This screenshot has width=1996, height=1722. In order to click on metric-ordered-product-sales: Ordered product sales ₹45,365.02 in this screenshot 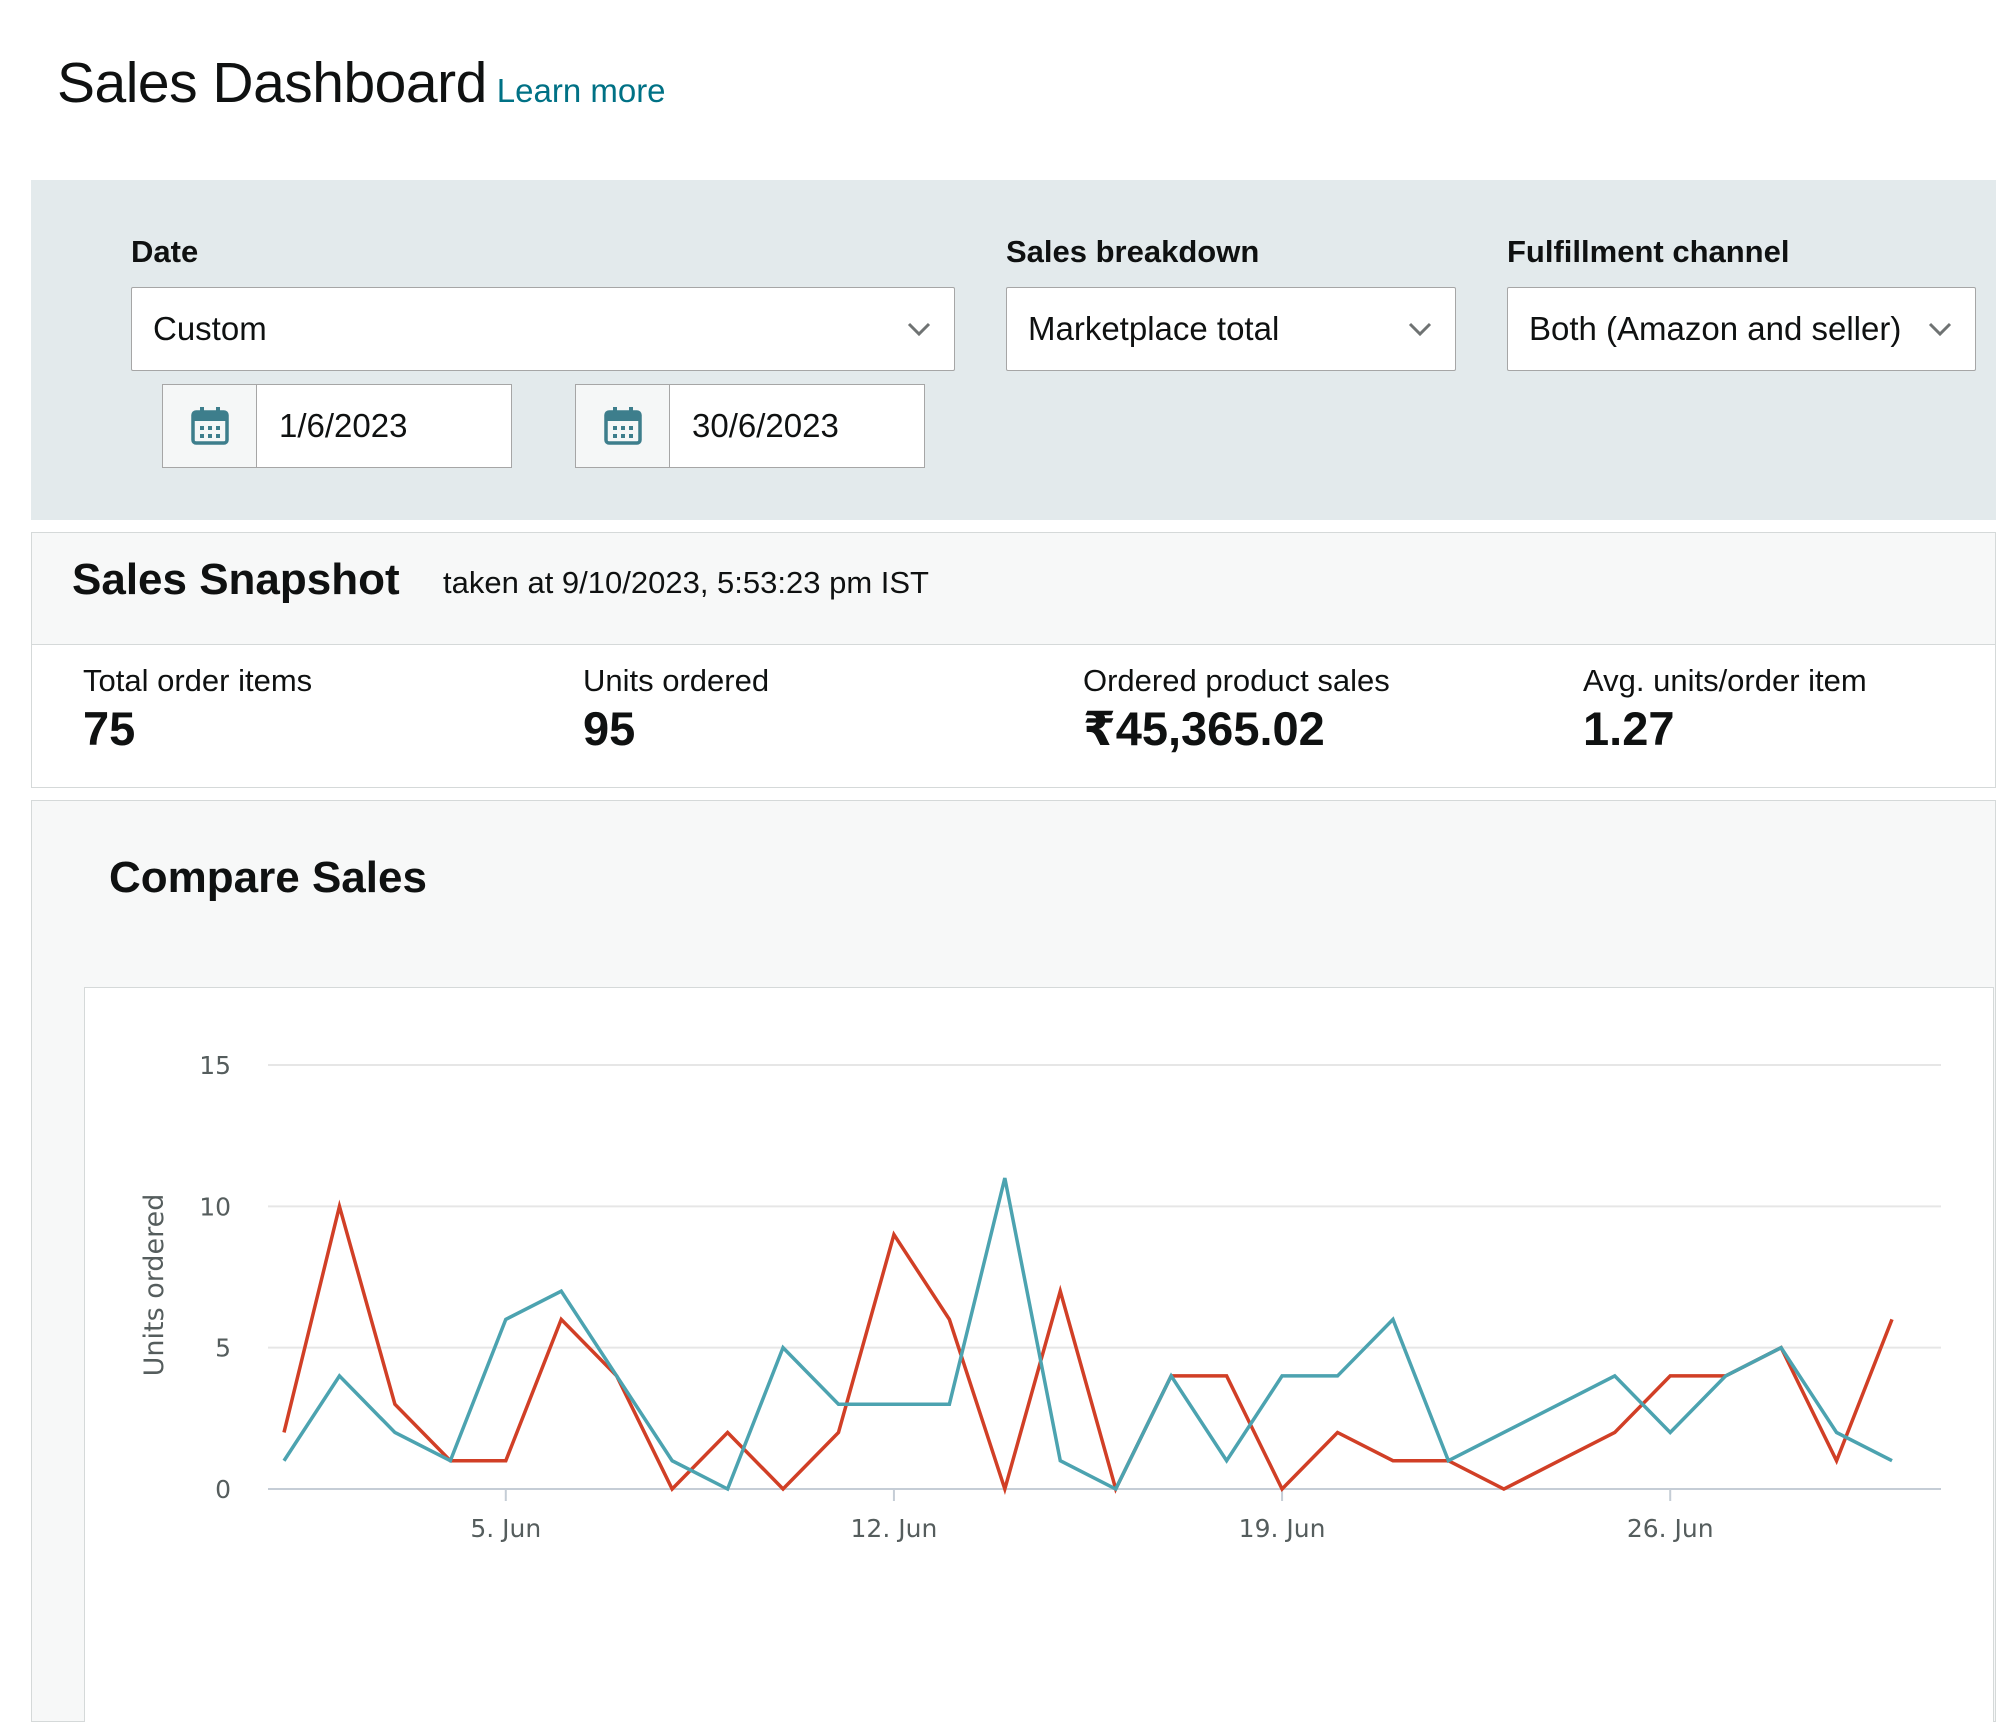, I will do `click(1236, 710)`.